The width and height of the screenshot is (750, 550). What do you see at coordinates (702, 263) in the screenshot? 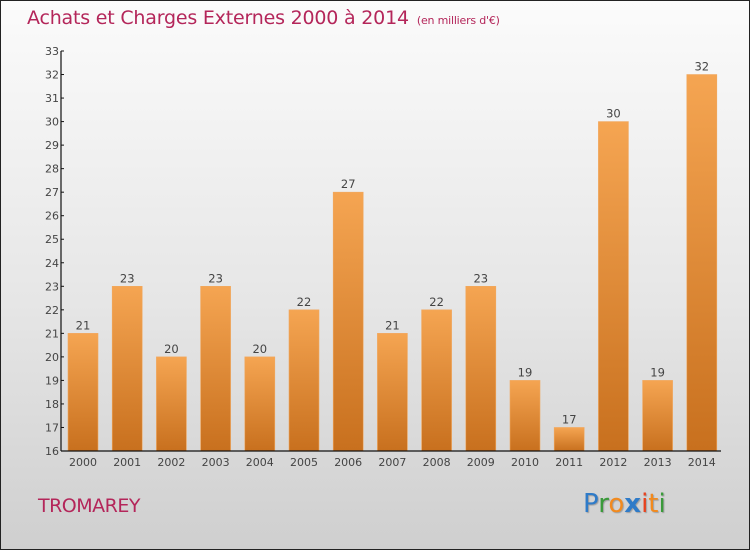
I see `bar-2014` at bounding box center [702, 263].